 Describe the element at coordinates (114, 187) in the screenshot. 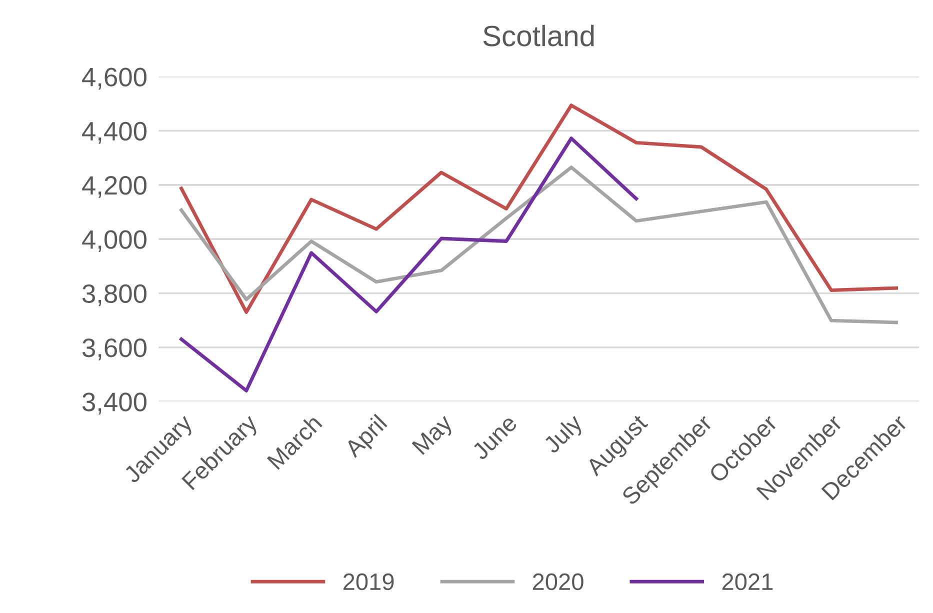

I see `y-tick-label: 4,200` at that location.